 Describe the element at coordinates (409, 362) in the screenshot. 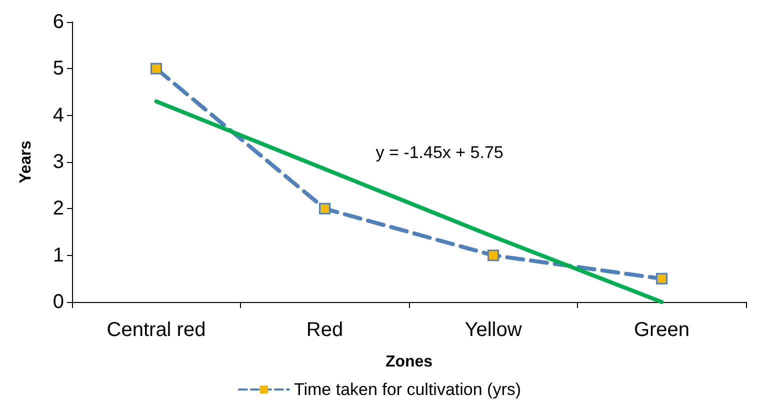

I see `x-axis-title: Zones` at that location.